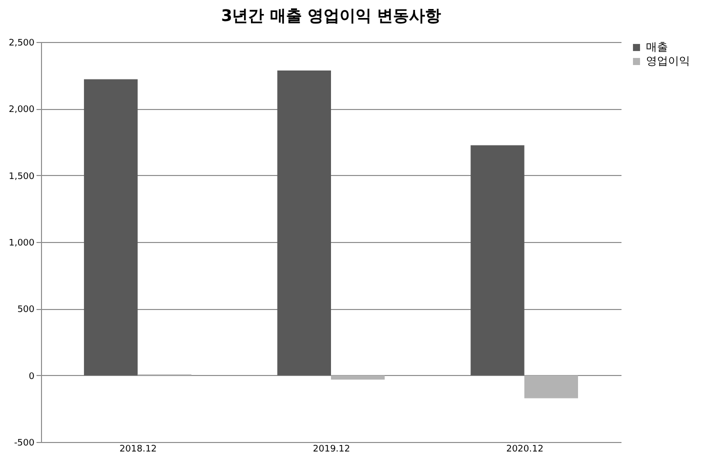  I want to click on x-tick-label: 2018.12, so click(138, 449).